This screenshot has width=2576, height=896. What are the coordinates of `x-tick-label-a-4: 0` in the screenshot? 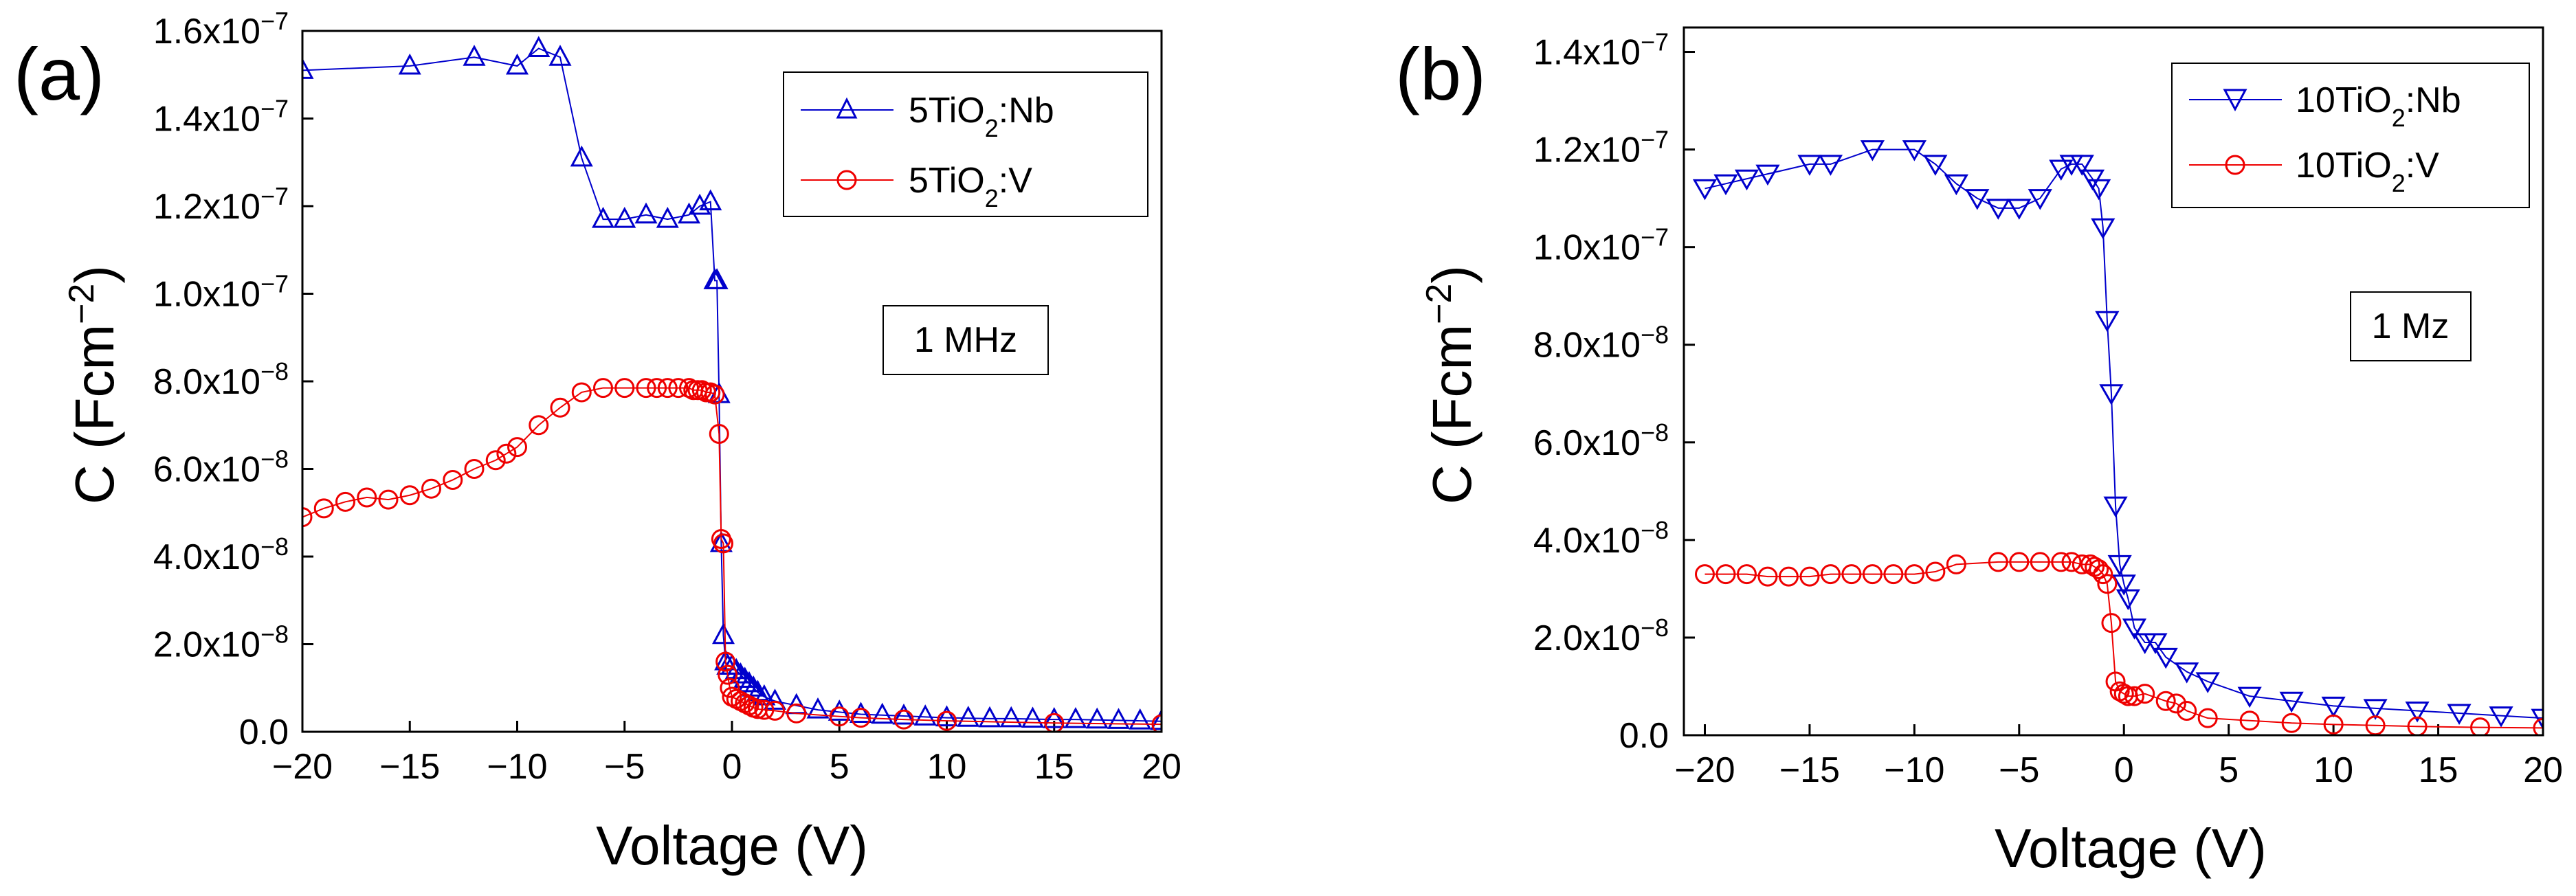 It's located at (732, 767).